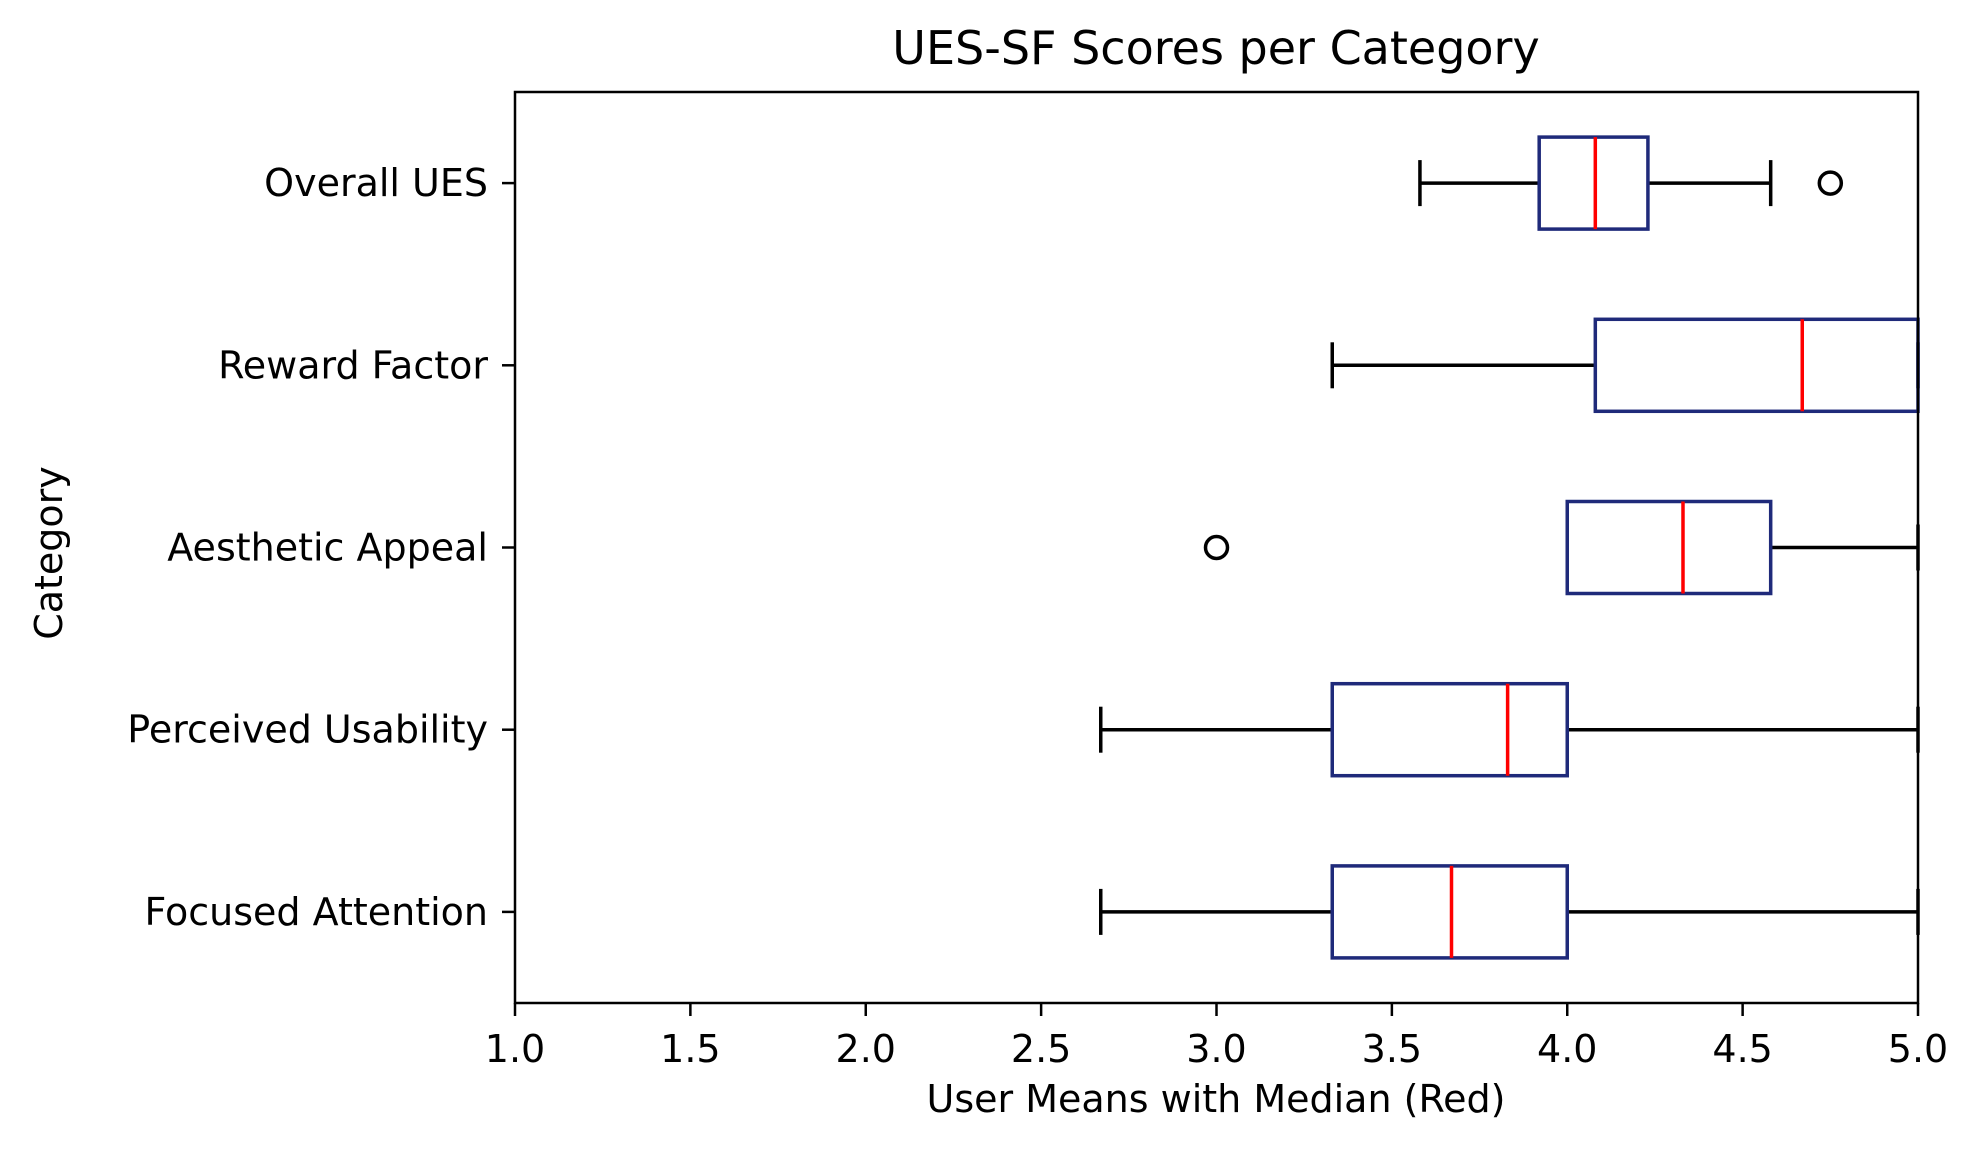  What do you see at coordinates (376, 183) in the screenshot?
I see `category-label-overall-ues: Overall UES` at bounding box center [376, 183].